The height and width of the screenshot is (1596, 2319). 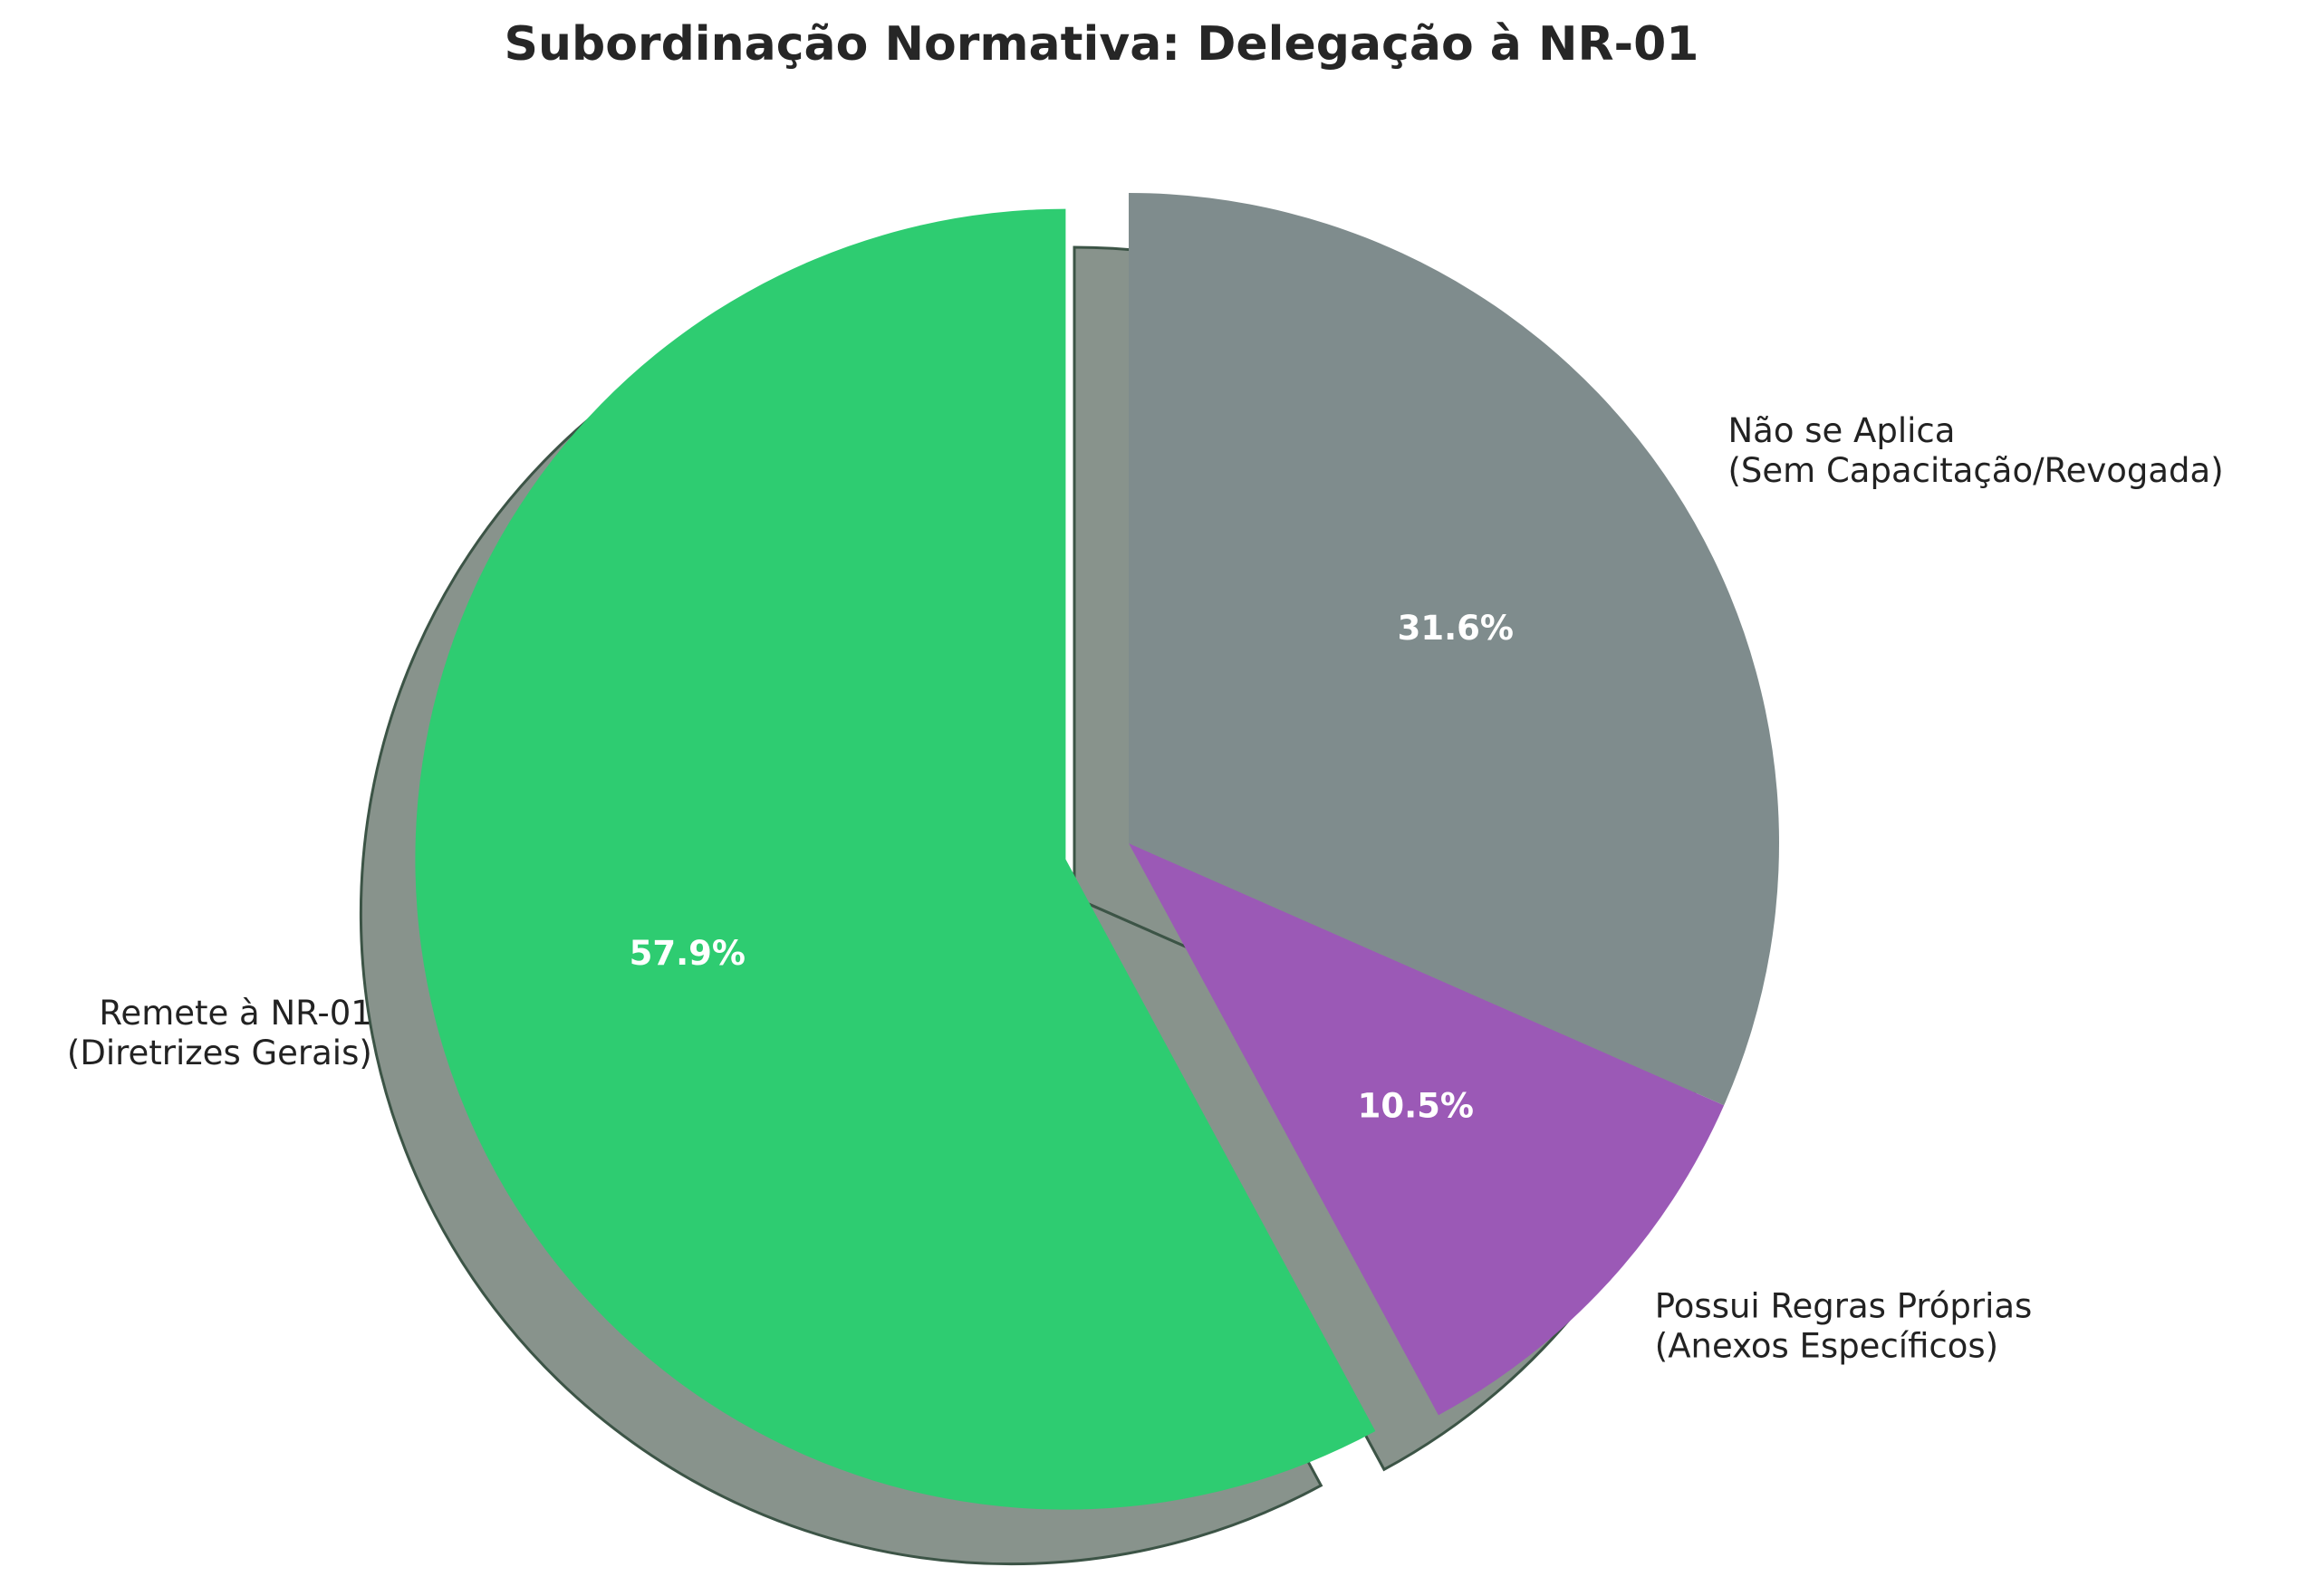 What do you see at coordinates (1844, 1306) in the screenshot?
I see `slice-label: Possui Regras Próprias` at bounding box center [1844, 1306].